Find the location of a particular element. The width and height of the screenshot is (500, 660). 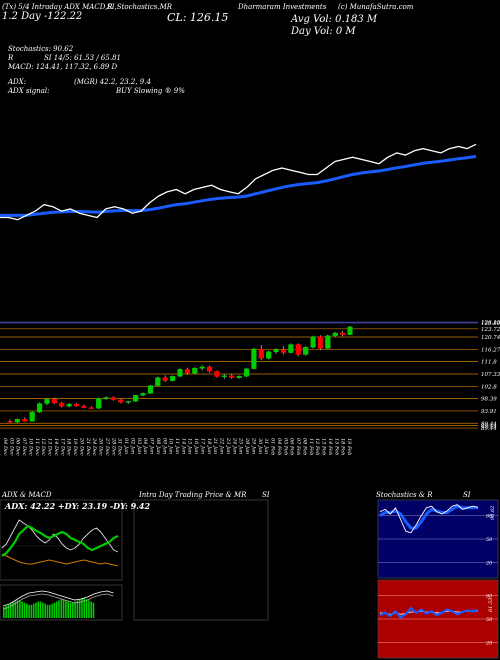

date-label: 07 Dec is located at coordinates (24, 447).